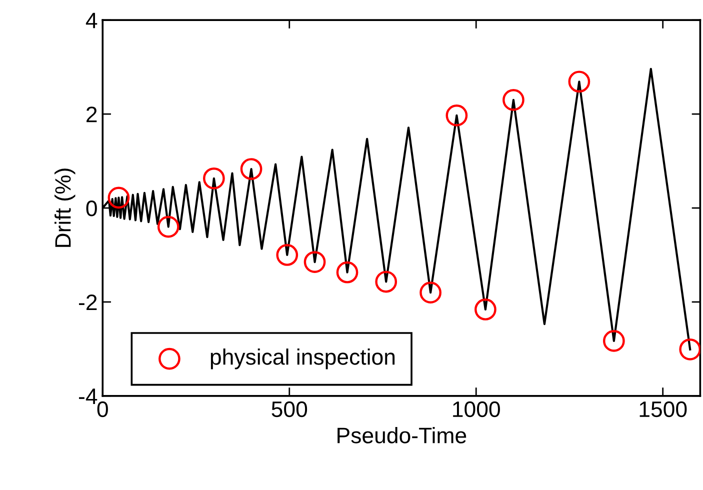  Describe the element at coordinates (65, 207) in the screenshot. I see `y-axis-title: Drift (%)` at that location.